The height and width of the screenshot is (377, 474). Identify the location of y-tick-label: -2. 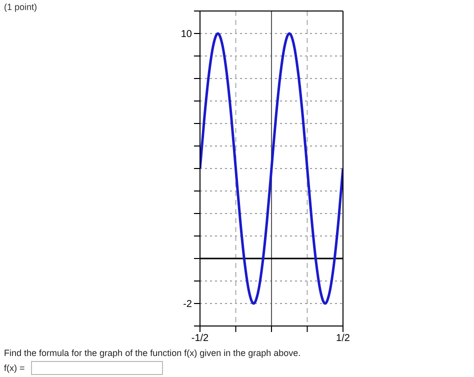
(187, 304).